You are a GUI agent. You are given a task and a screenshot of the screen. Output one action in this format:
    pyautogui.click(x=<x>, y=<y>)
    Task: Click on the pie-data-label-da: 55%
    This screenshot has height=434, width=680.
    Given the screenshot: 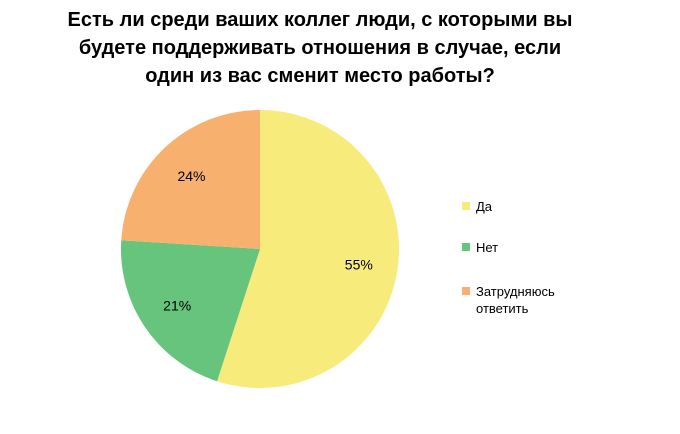 What is the action you would take?
    pyautogui.click(x=359, y=265)
    